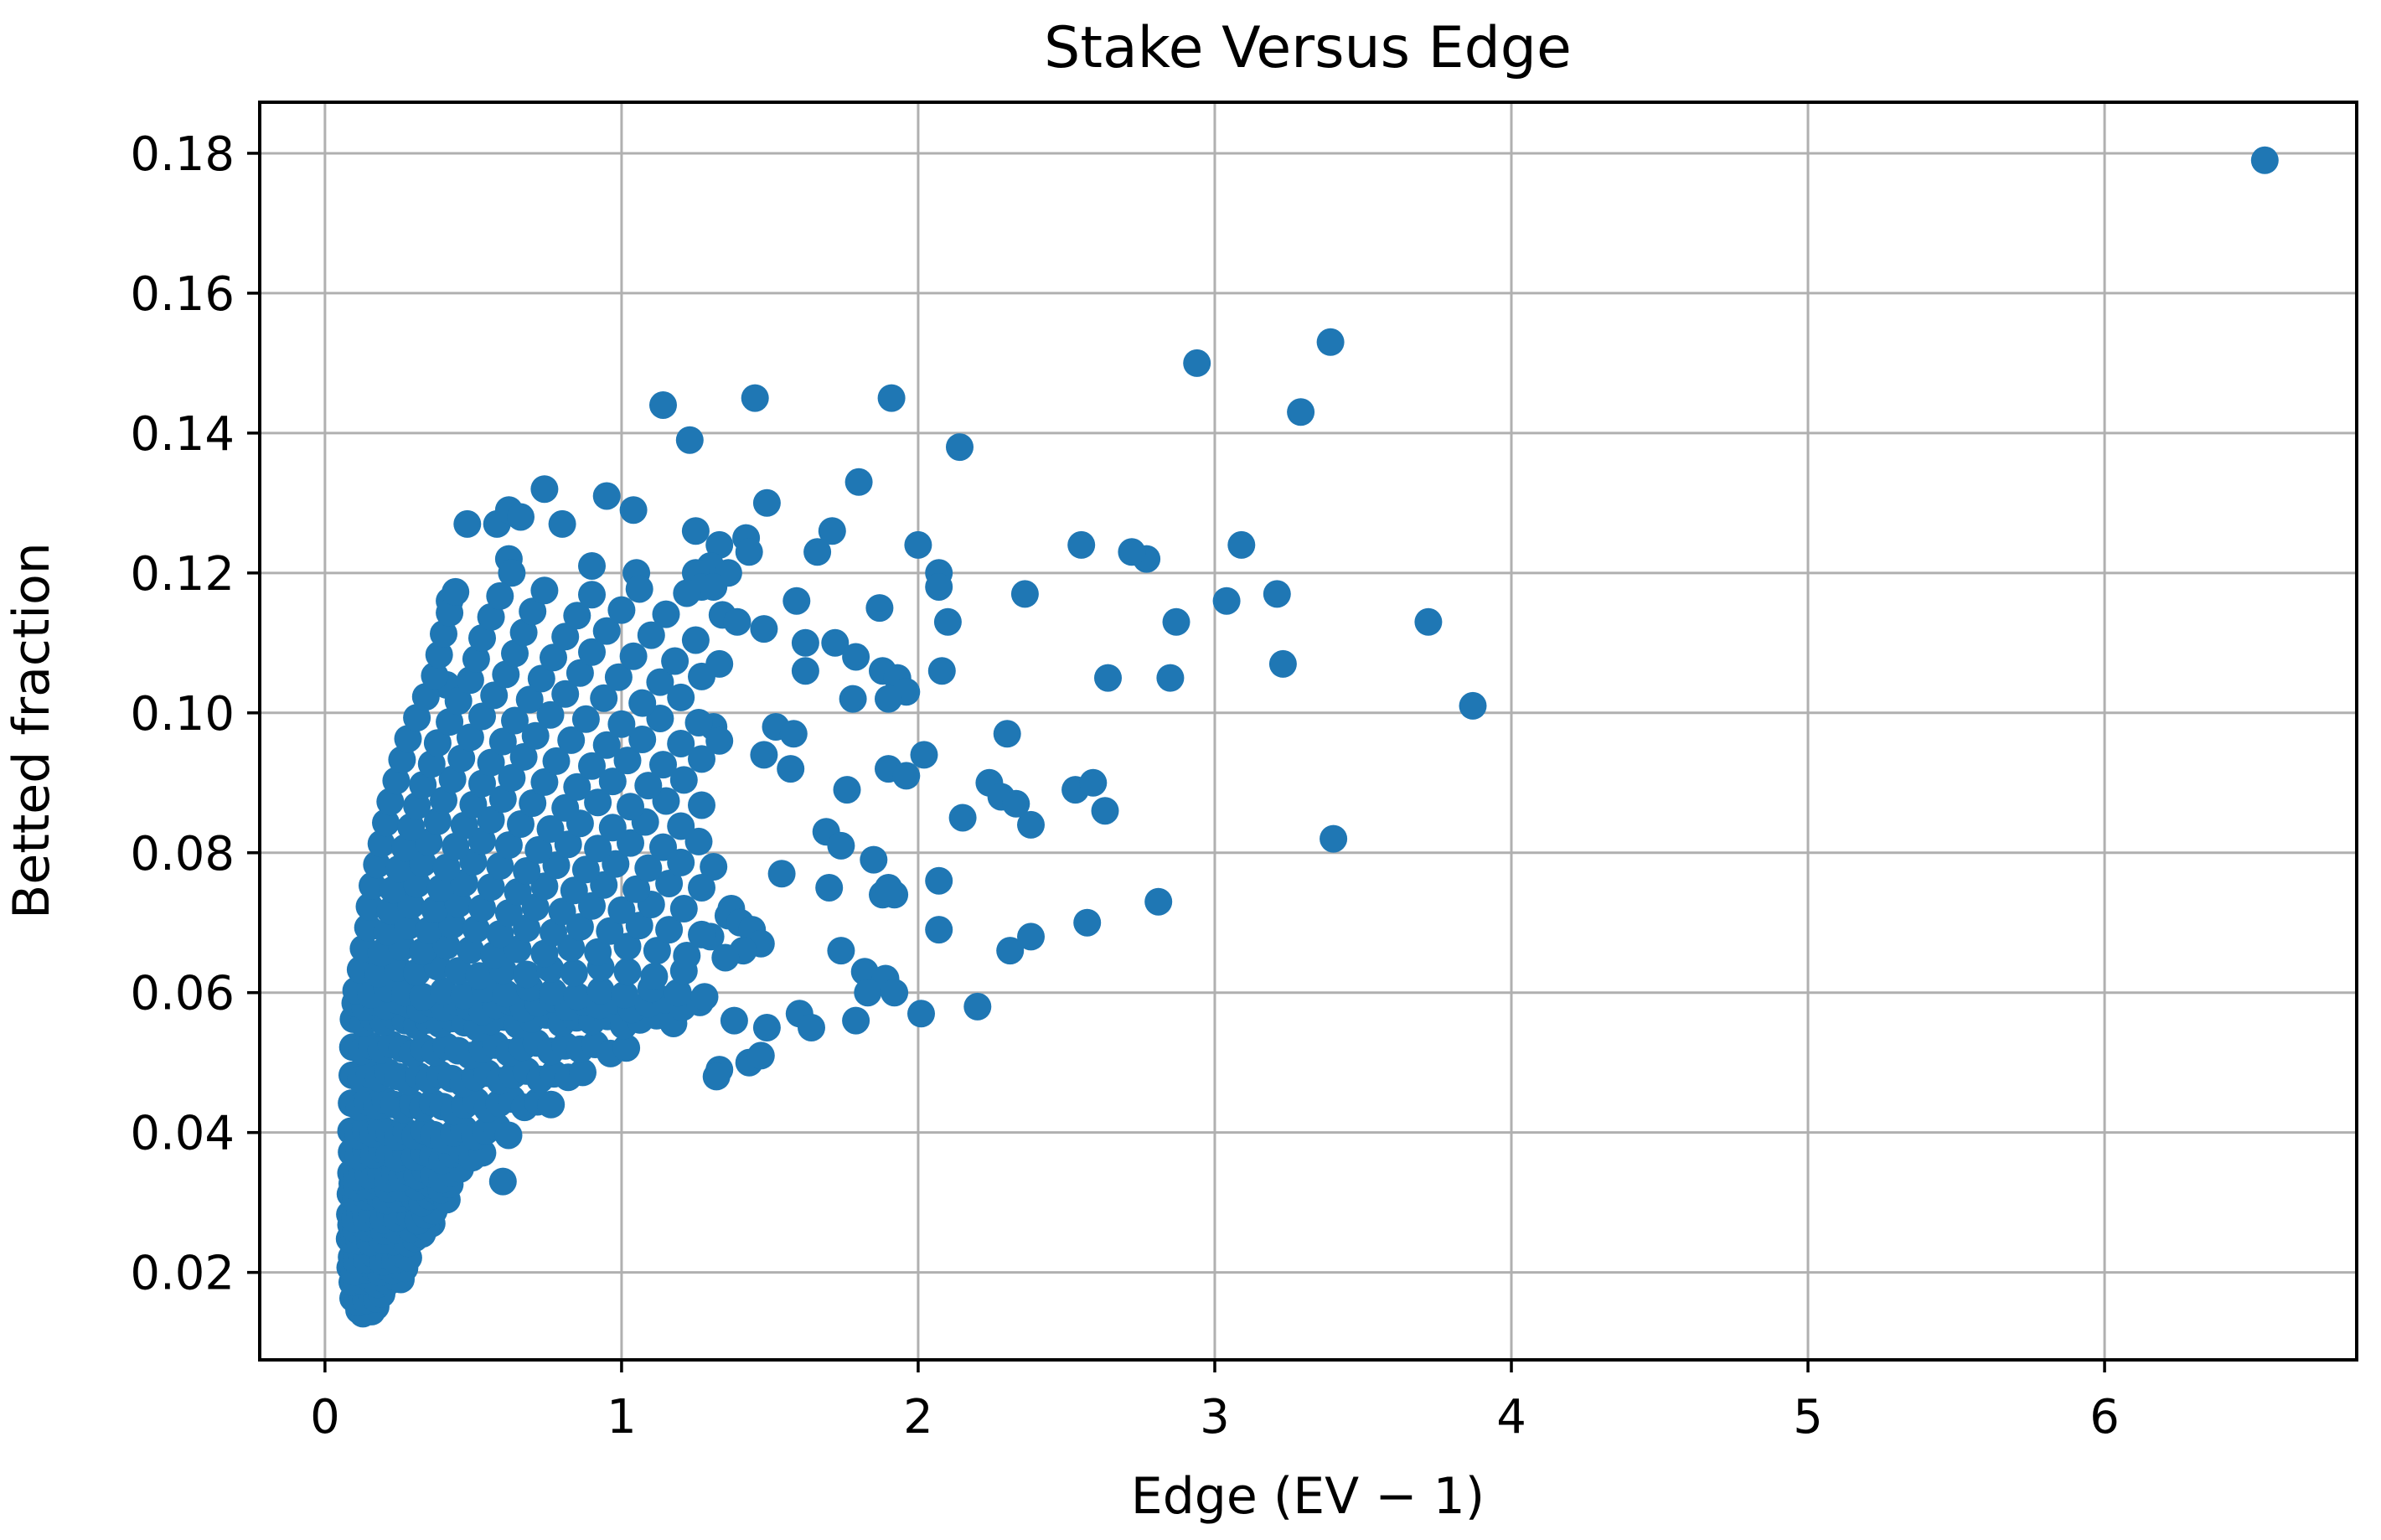 Image resolution: width=2381 pixels, height=1540 pixels. I want to click on x-tick-label: 5, so click(1808, 1417).